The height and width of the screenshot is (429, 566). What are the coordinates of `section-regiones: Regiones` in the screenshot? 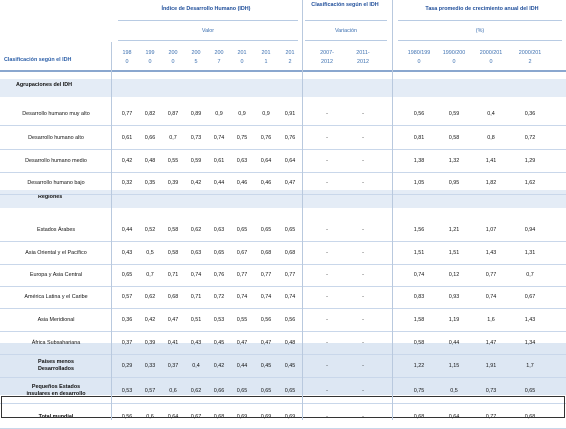 It's located at (50, 197).